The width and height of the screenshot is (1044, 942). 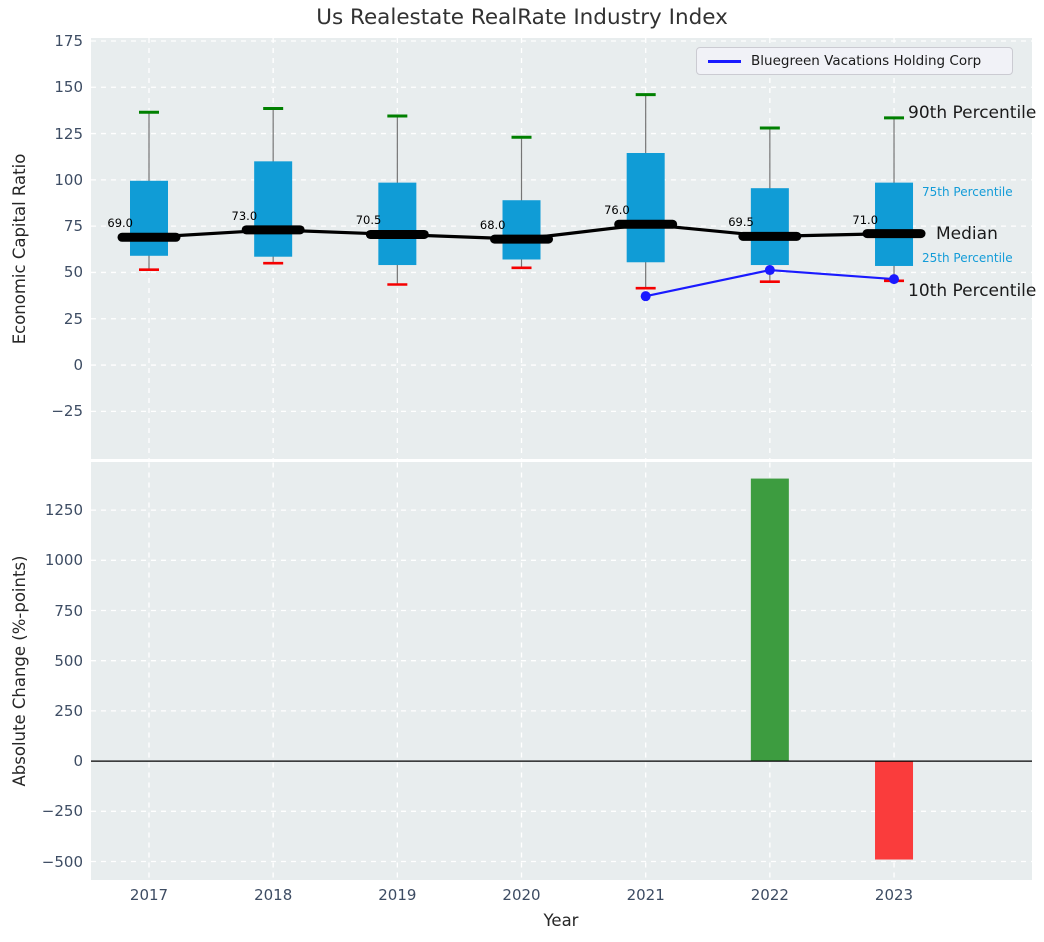 I want to click on top-ytick-label: 75, so click(x=73, y=226).